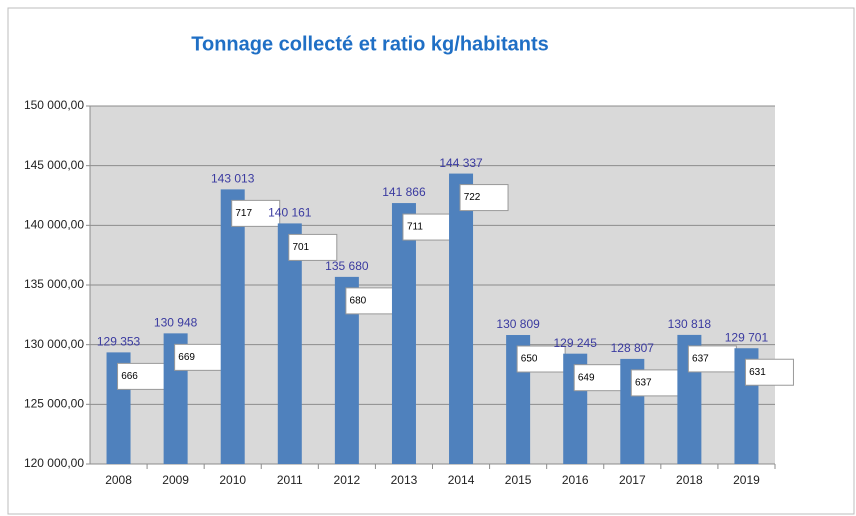 Image resolution: width=856 pixels, height=516 pixels. Describe the element at coordinates (54, 404) in the screenshot. I see `y-tick-label: 125 000,00` at that location.